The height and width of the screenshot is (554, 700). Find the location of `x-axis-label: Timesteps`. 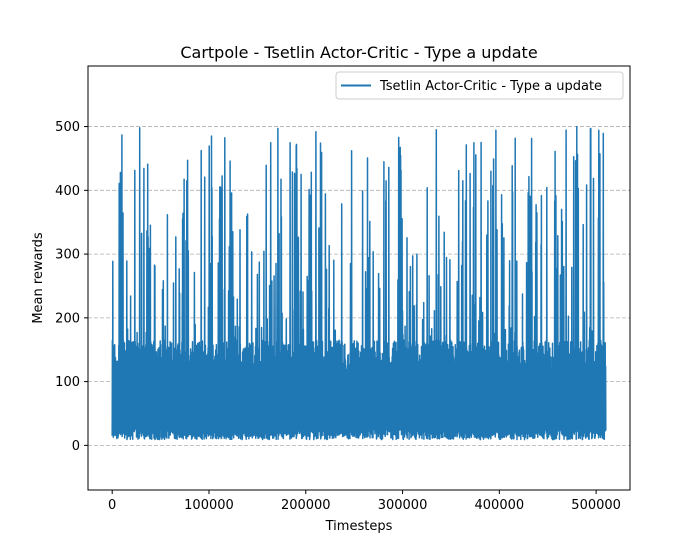

x-axis-label: Timesteps is located at coordinates (359, 526).